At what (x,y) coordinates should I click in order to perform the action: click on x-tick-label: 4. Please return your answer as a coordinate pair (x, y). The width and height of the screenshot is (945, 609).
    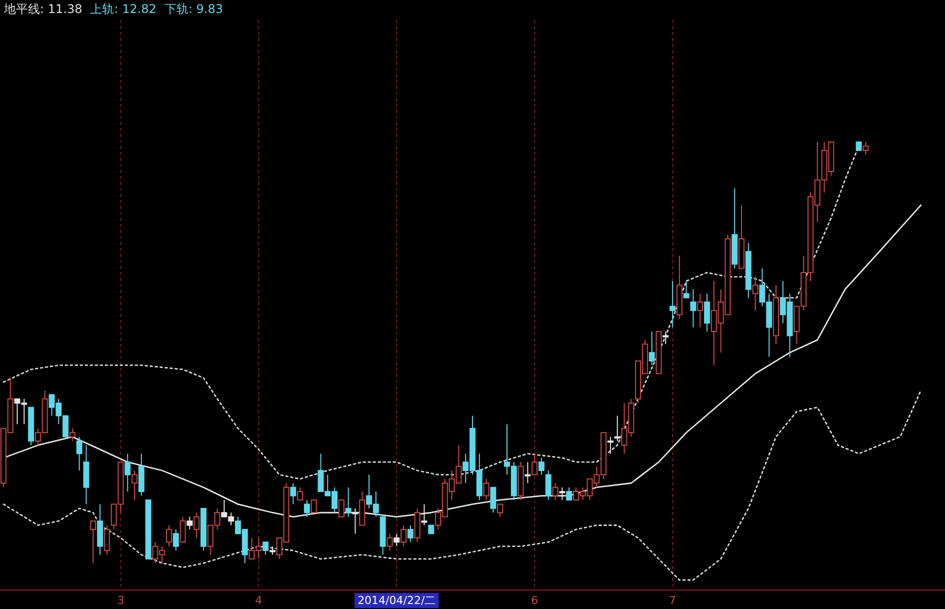
    Looking at the image, I should click on (258, 600).